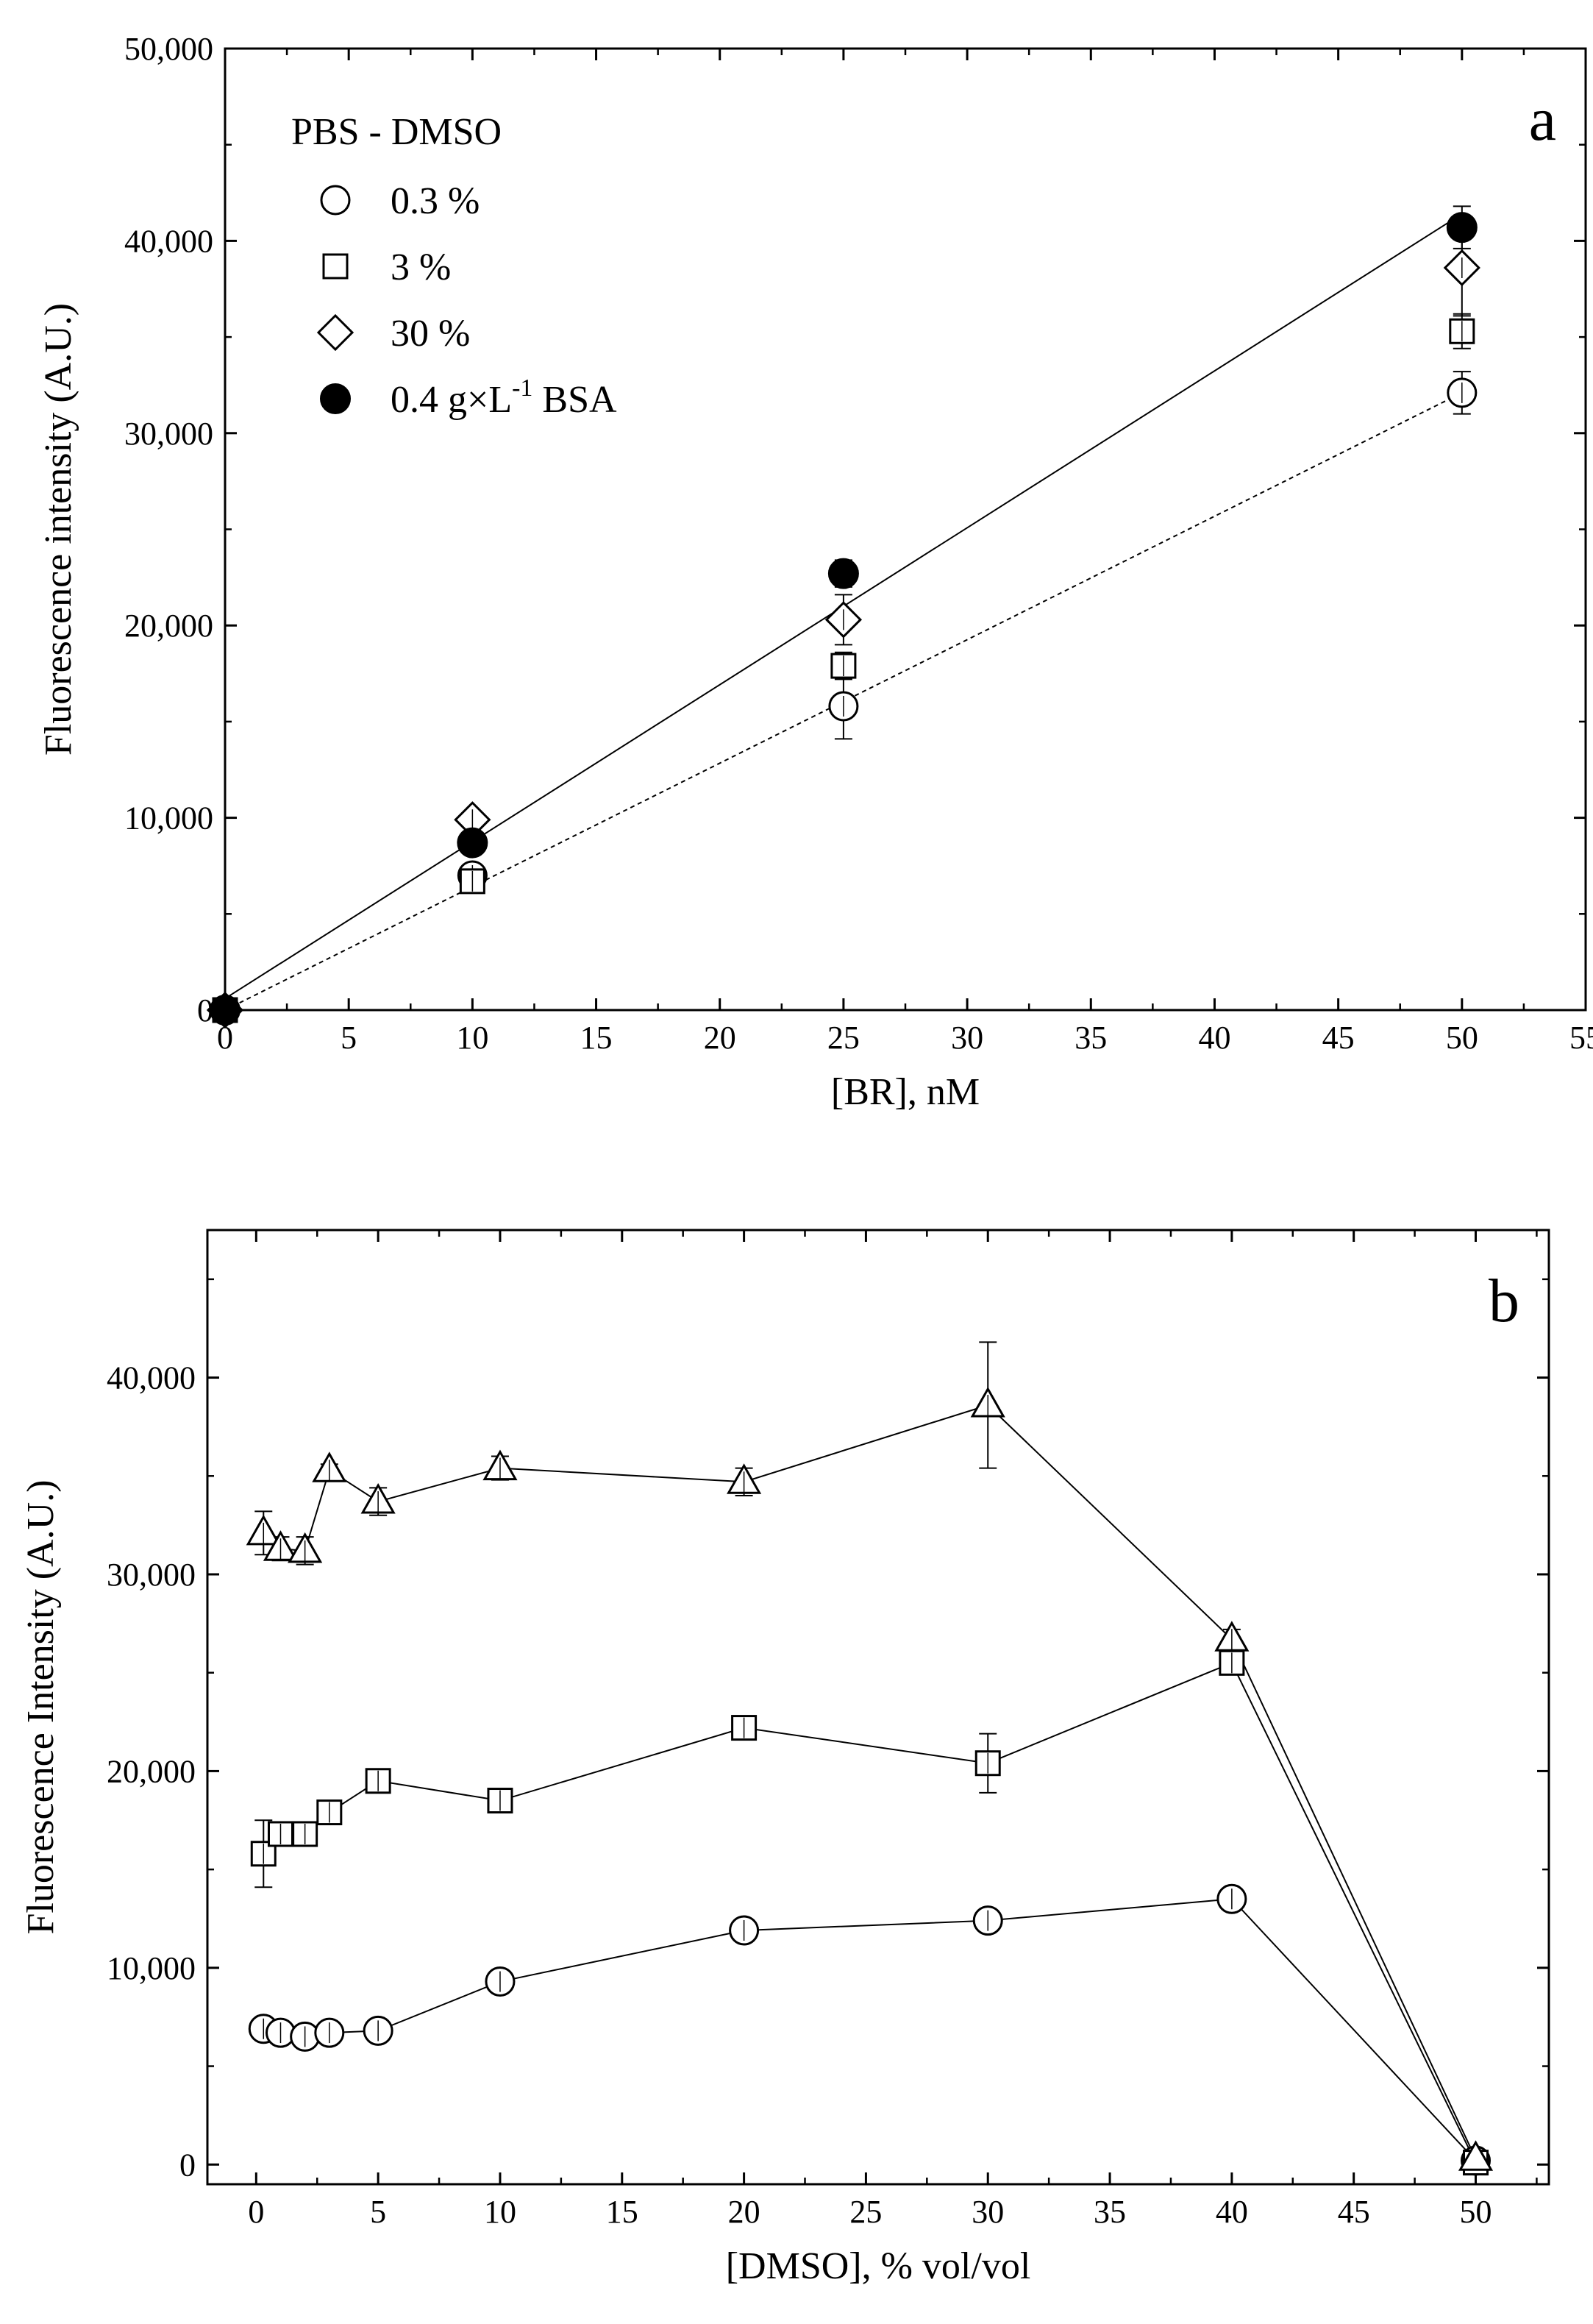 Image resolution: width=1593 pixels, height=2324 pixels. What do you see at coordinates (1581, 1038) in the screenshot?
I see `x-tick-label: 55` at bounding box center [1581, 1038].